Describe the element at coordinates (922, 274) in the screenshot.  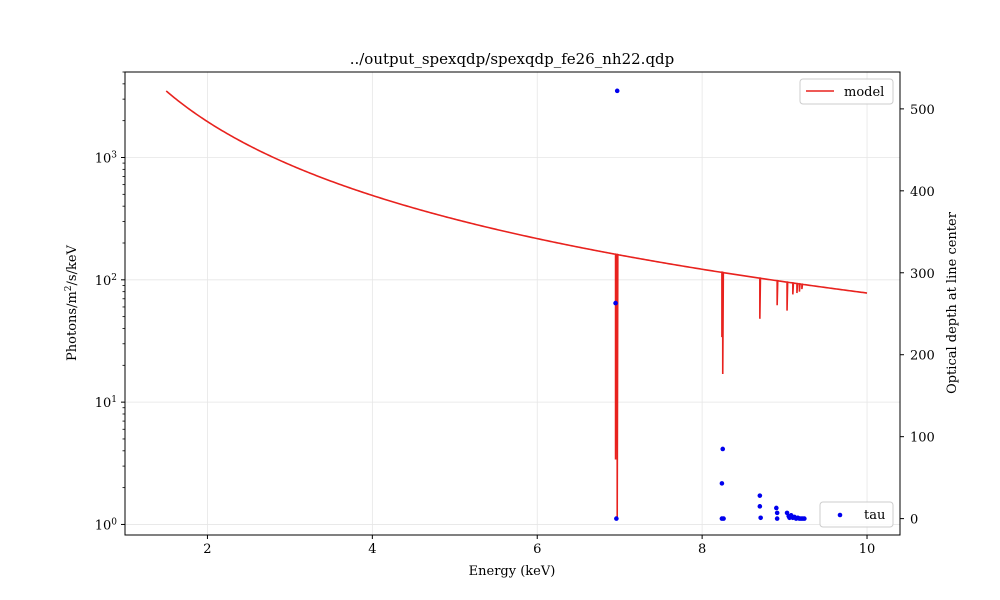
I see `right-y-tick-label: 300` at that location.